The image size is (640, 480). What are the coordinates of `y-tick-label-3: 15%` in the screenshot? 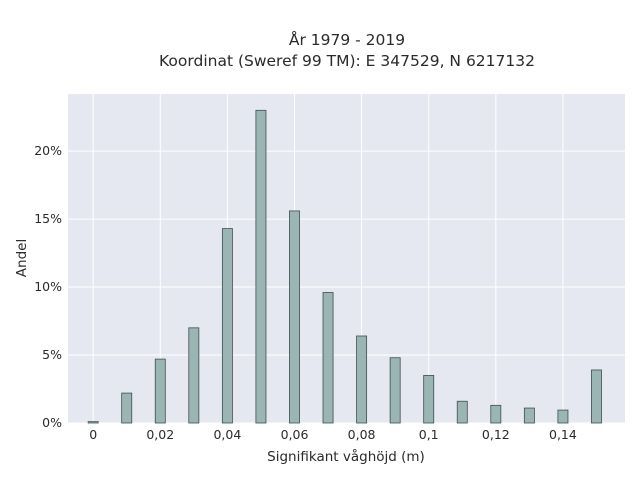 It's located at (48, 218).